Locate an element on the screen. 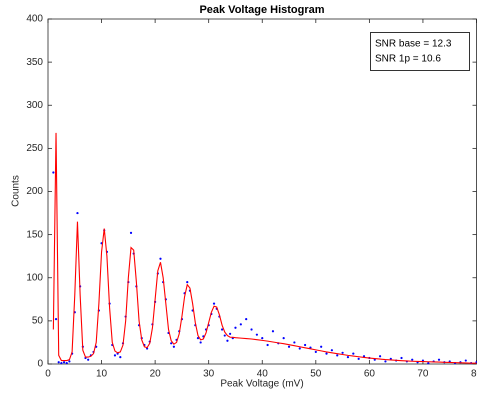 This screenshot has width=477, height=398. y-axis-label: Counts is located at coordinates (16, 191).